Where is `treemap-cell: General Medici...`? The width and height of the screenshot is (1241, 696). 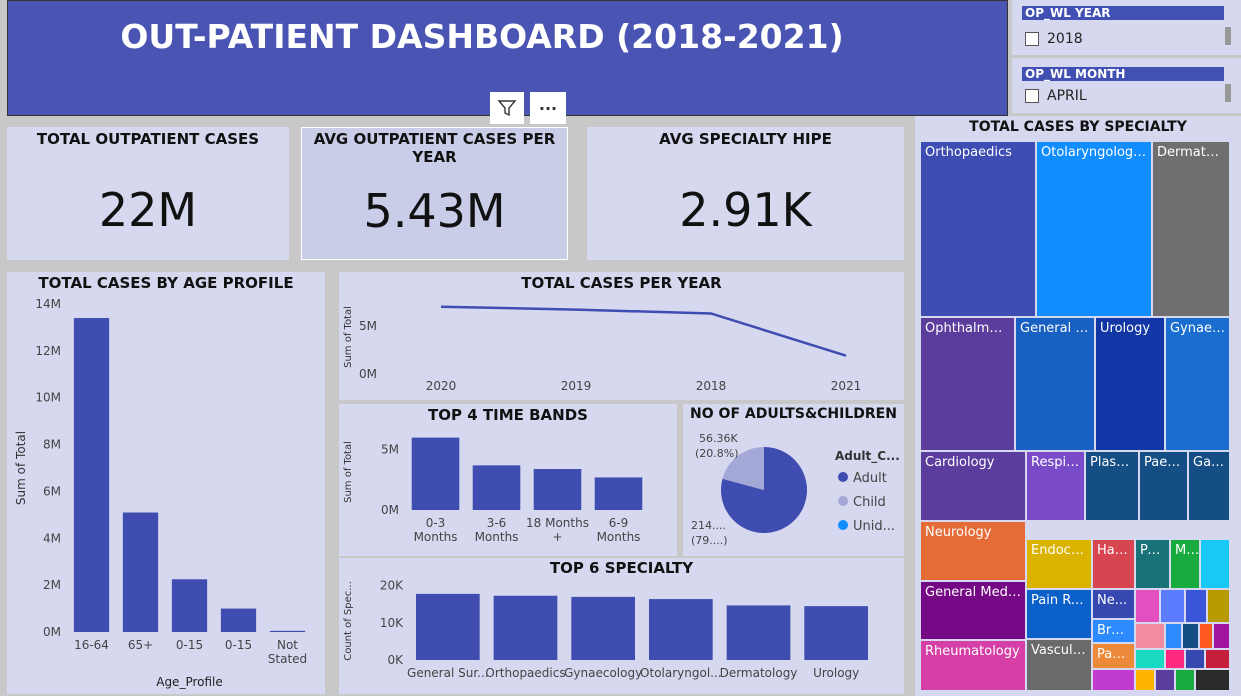
treemap-cell: General Medici... is located at coordinates (973, 610).